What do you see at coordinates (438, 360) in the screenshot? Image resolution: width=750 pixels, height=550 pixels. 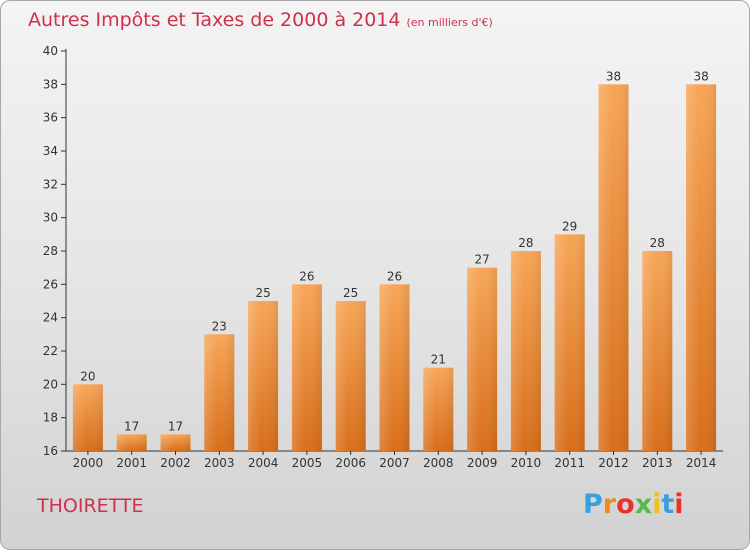 I see `bar-value-label: 21` at bounding box center [438, 360].